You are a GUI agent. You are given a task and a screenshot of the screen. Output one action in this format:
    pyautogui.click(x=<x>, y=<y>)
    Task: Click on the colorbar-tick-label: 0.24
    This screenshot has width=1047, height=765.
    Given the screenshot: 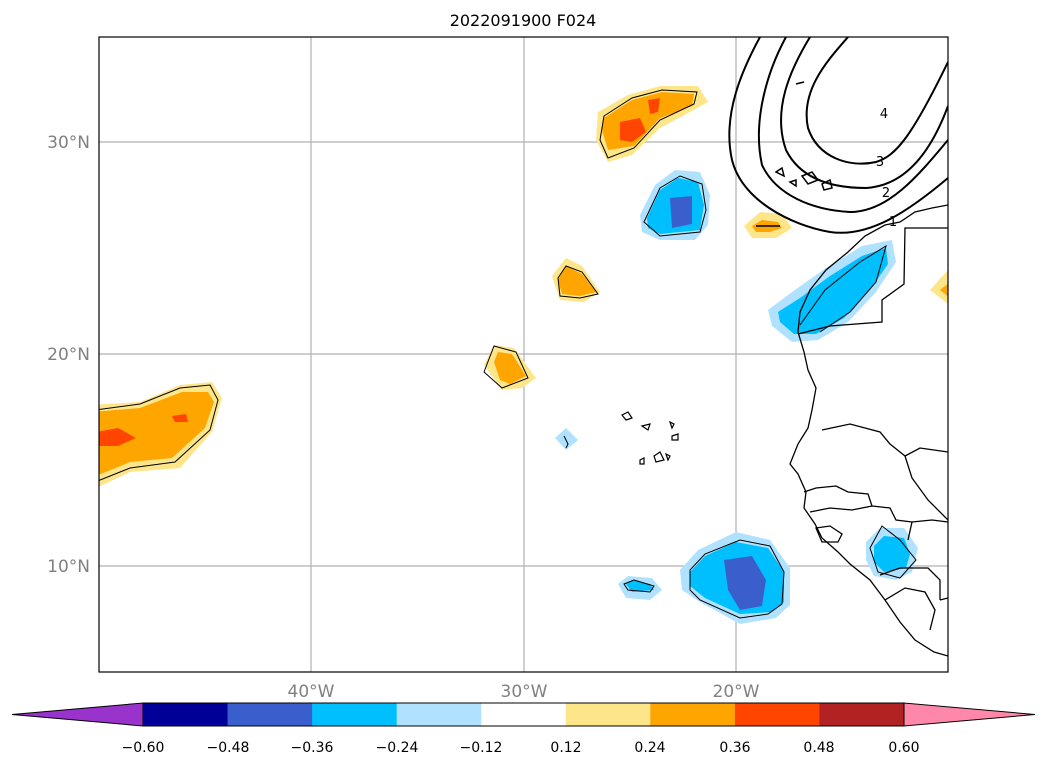 What is the action you would take?
    pyautogui.click(x=649, y=748)
    